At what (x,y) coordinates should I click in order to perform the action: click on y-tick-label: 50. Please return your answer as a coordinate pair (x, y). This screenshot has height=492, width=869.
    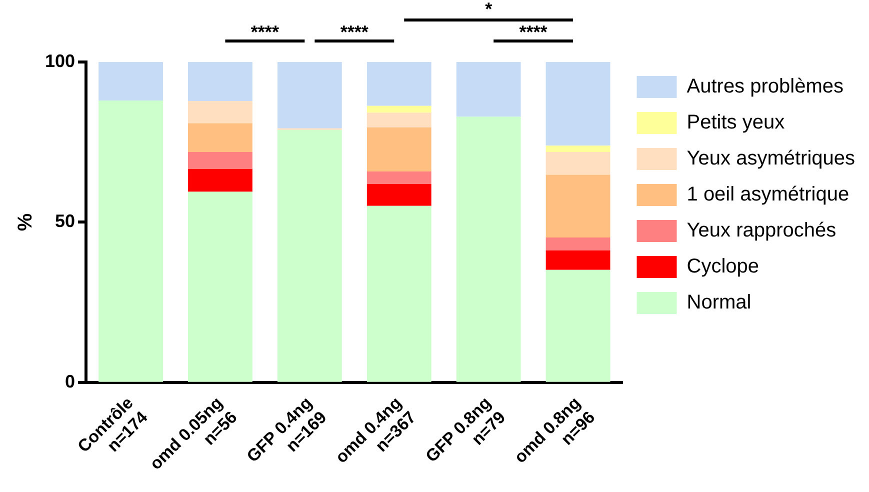
    Looking at the image, I should click on (65, 221).